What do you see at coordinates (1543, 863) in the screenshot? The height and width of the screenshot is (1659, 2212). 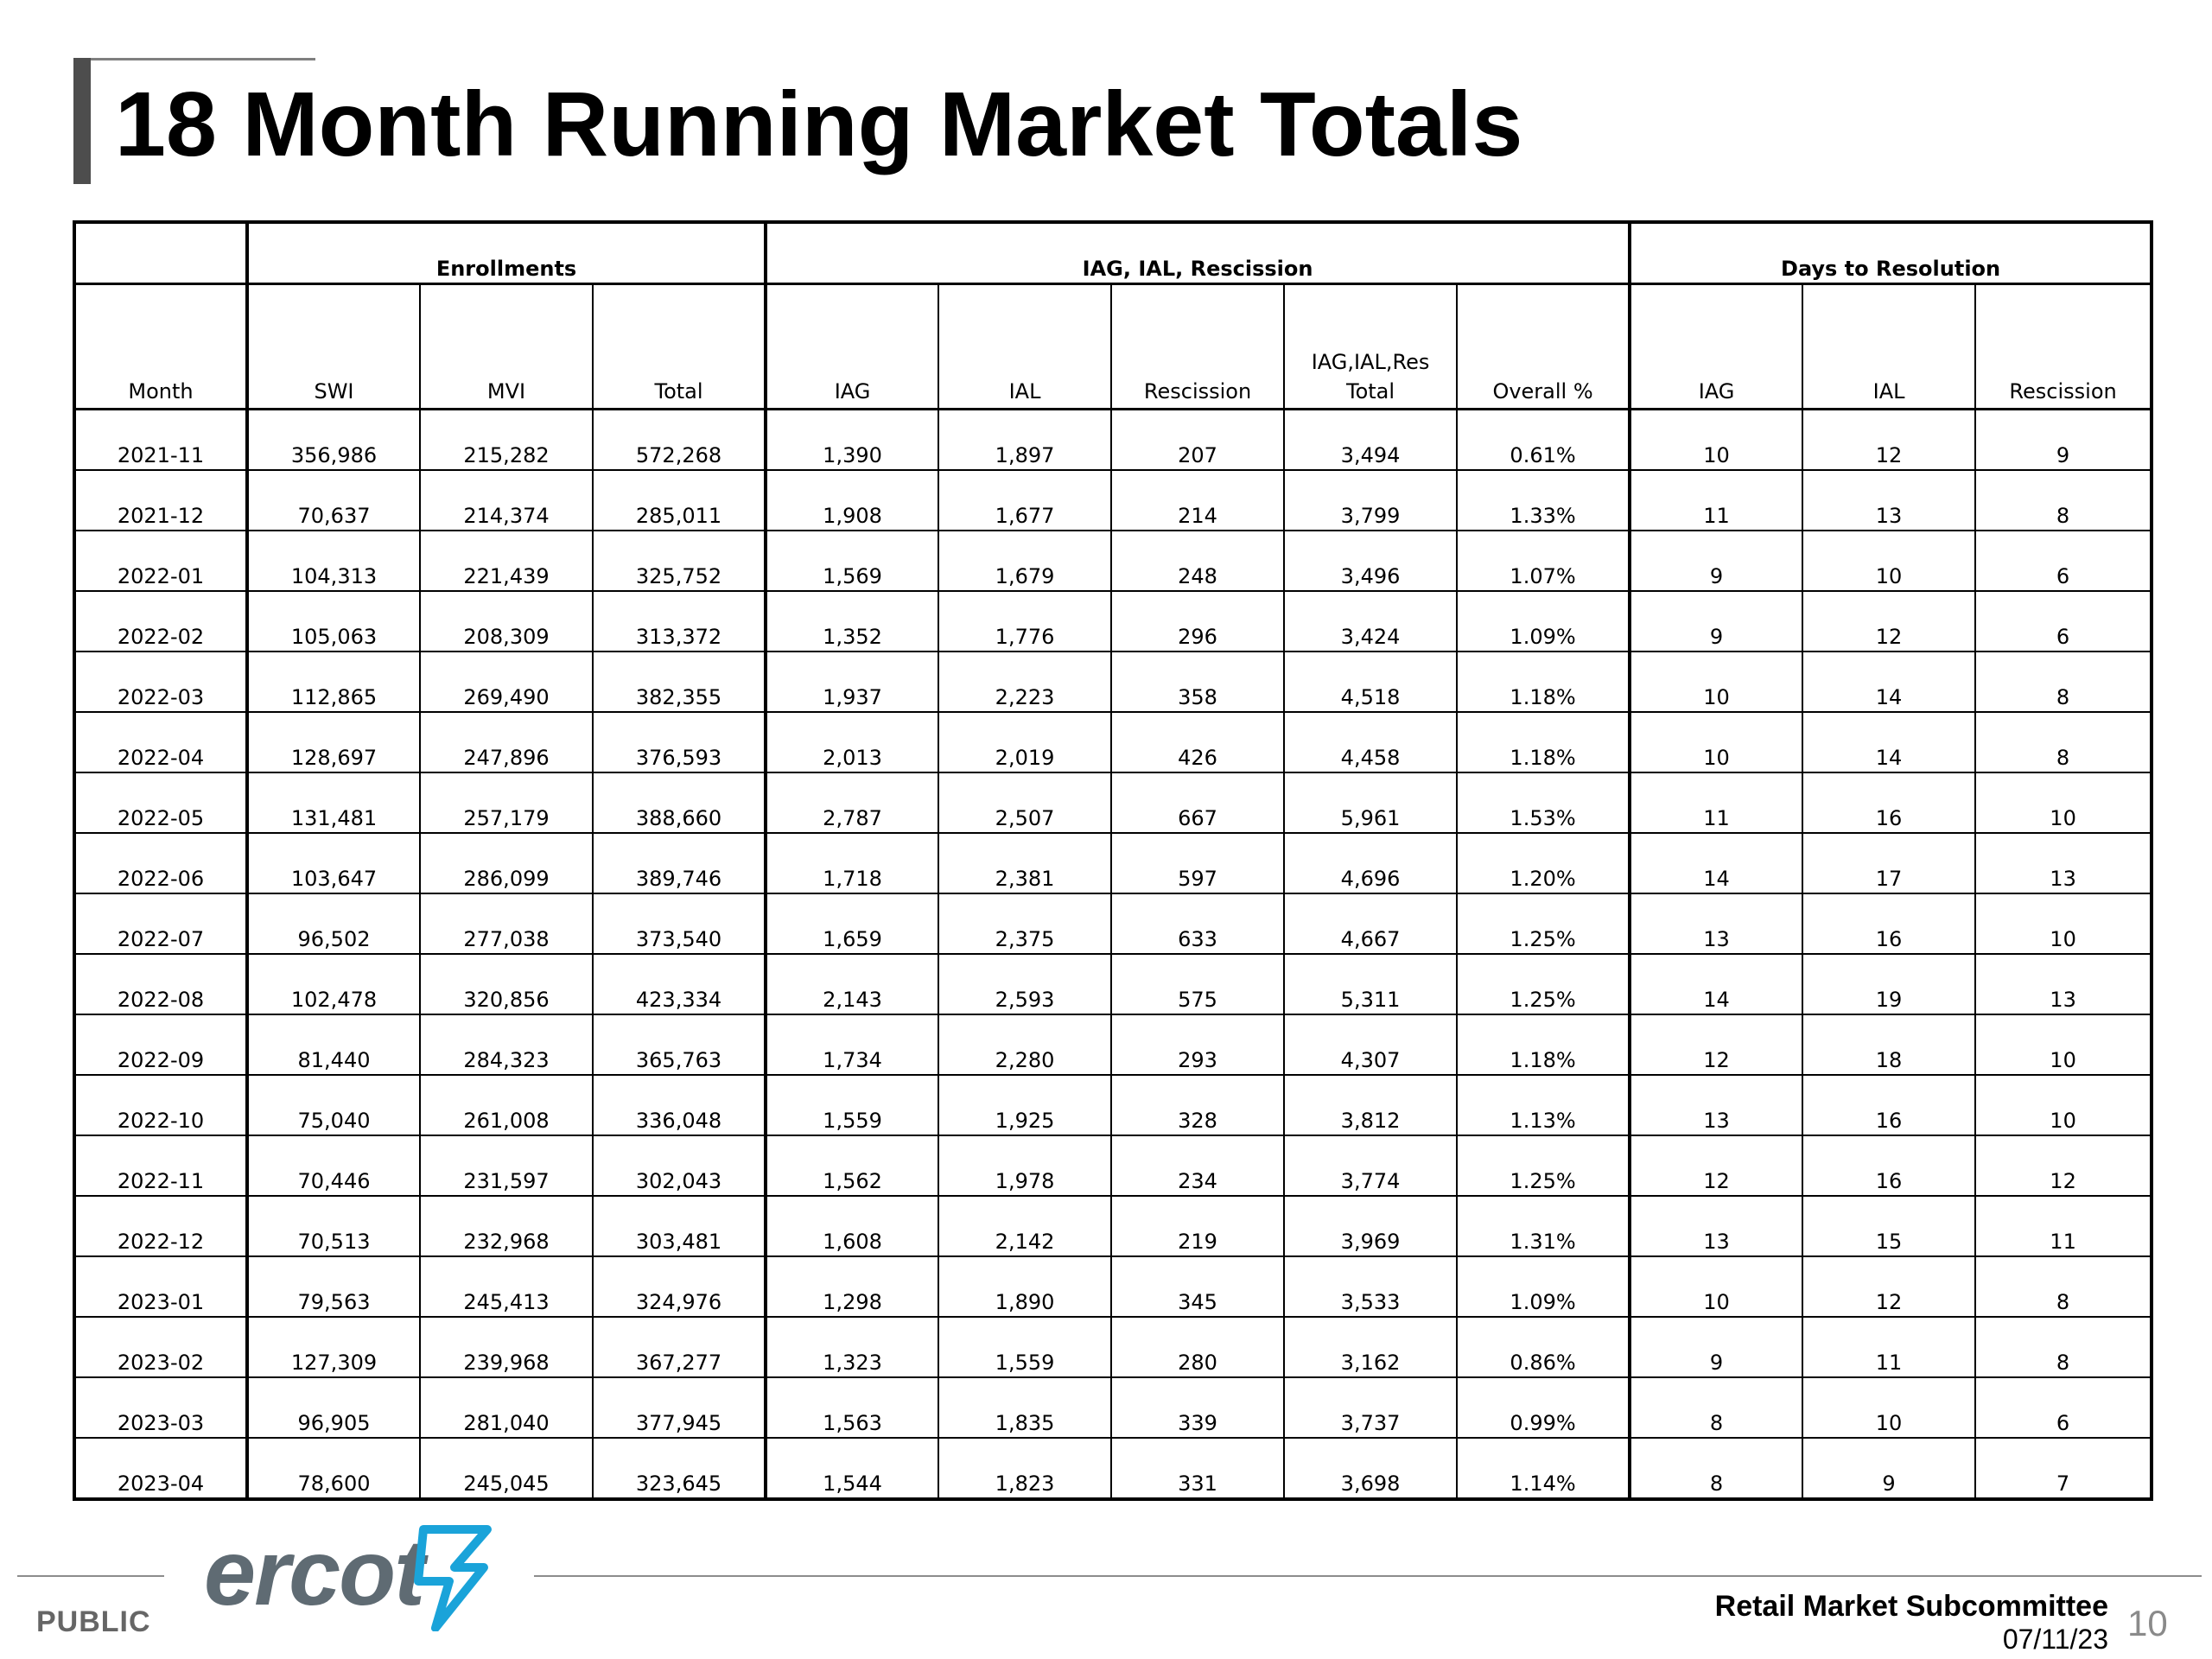 I see `cell-overall: 1.20%` at bounding box center [1543, 863].